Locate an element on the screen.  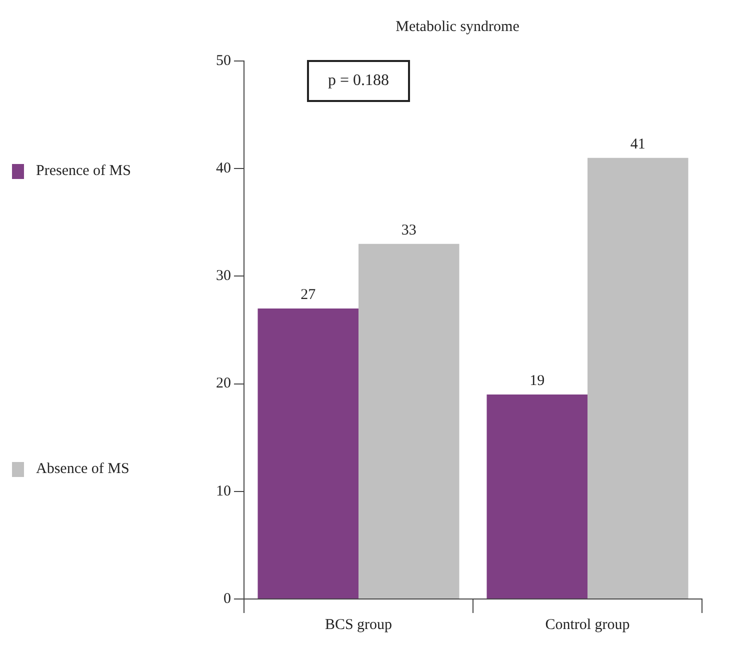
y-tick-label: 30 is located at coordinates (223, 276).